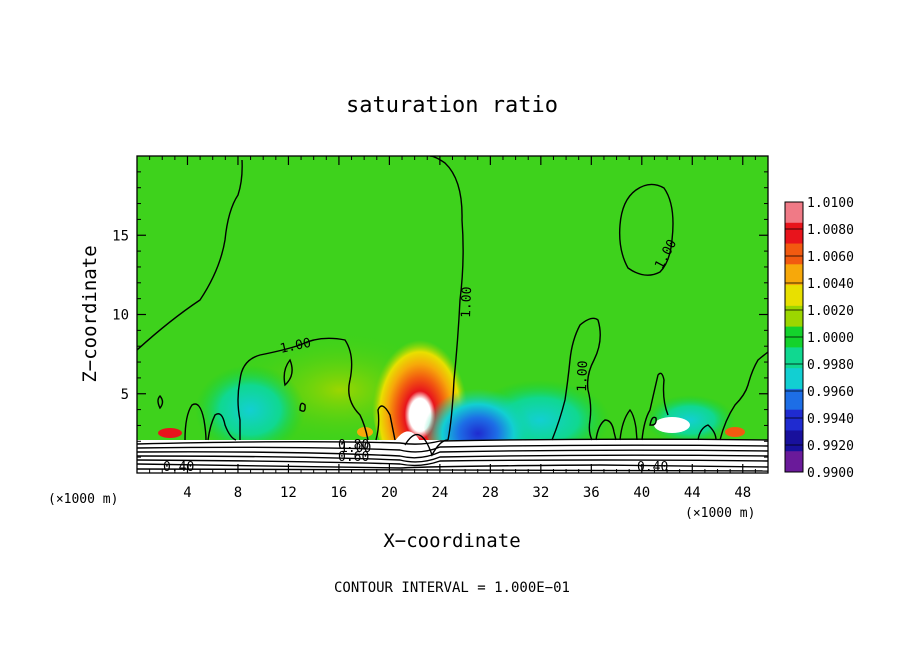 Image resolution: width=904 pixels, height=658 pixels. Describe the element at coordinates (338, 493) in the screenshot. I see `x-tick-label: 16` at that location.